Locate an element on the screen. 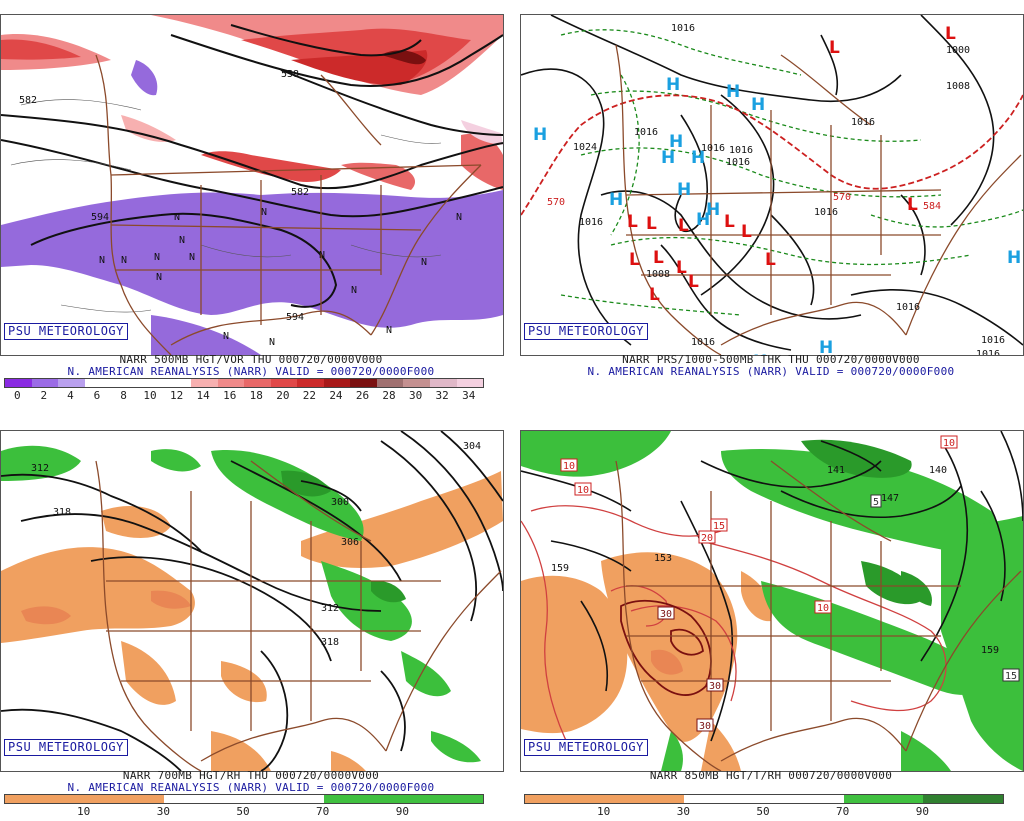  thickness-570-line is located at coordinates (772, 155).